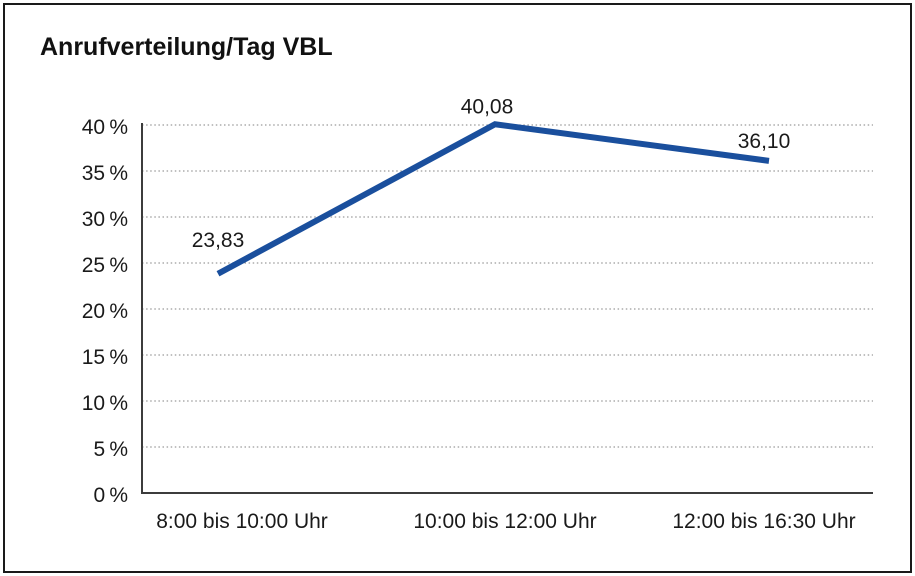 This screenshot has width=915, height=576. What do you see at coordinates (105, 311) in the screenshot?
I see `y-axis-tick-label: 20 %` at bounding box center [105, 311].